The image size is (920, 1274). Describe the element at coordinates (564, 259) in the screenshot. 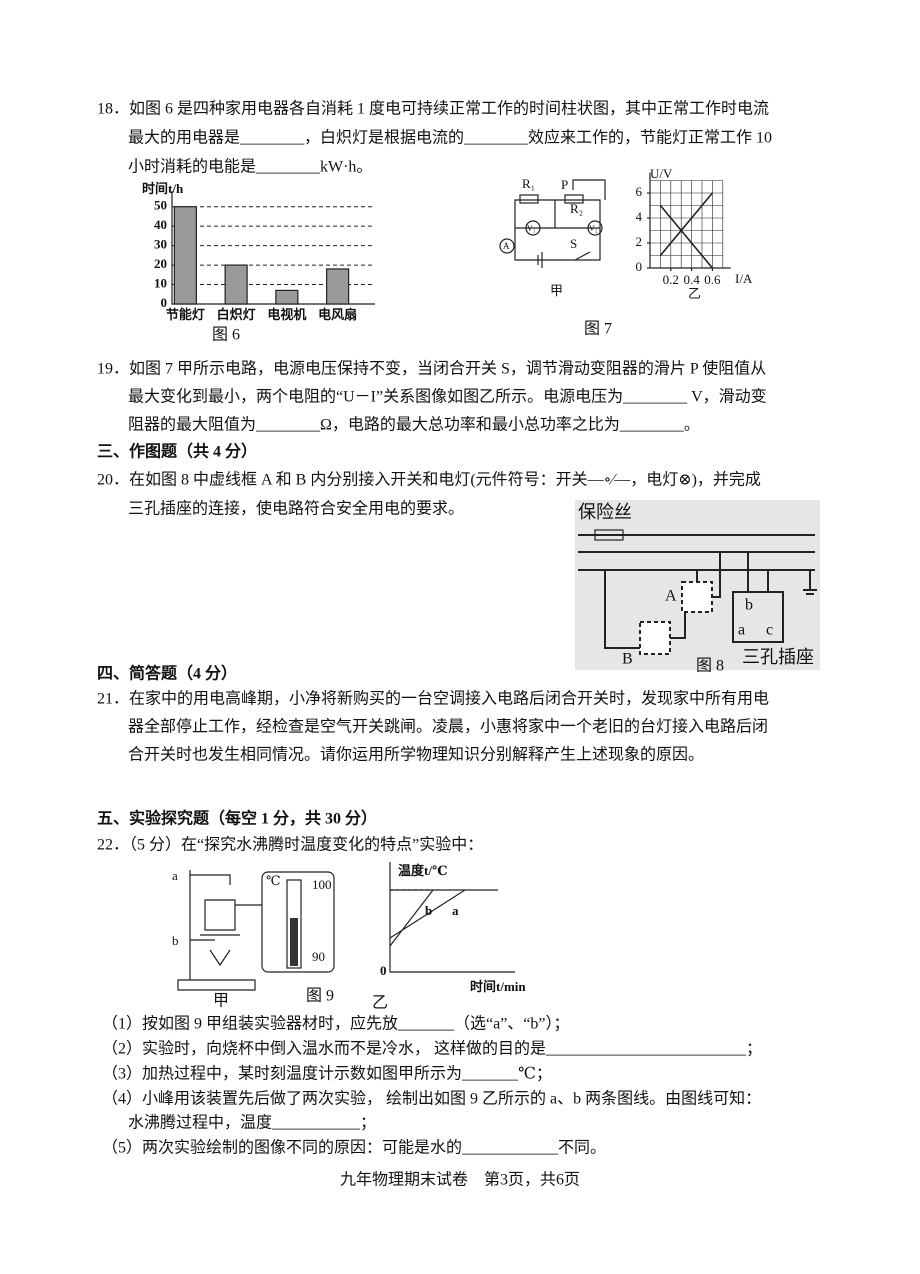

I see `battery-switch` at that location.